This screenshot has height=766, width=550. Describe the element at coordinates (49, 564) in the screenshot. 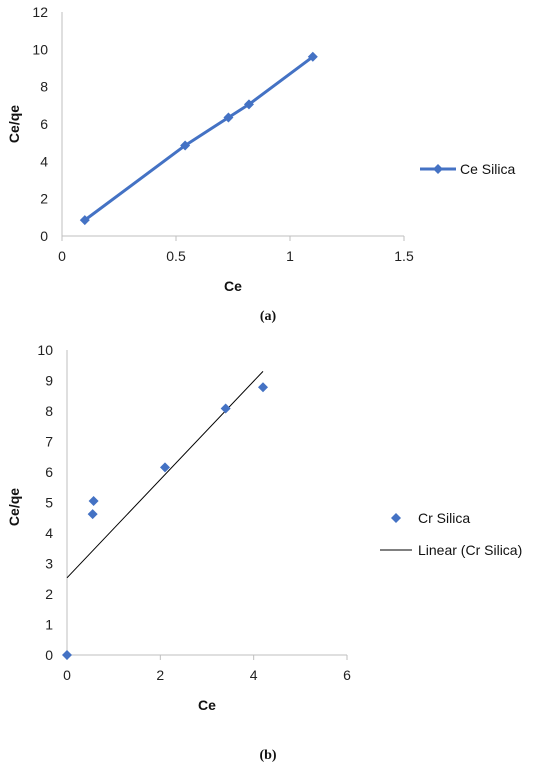

I see `chart-b-y-tick-label: 3` at that location.